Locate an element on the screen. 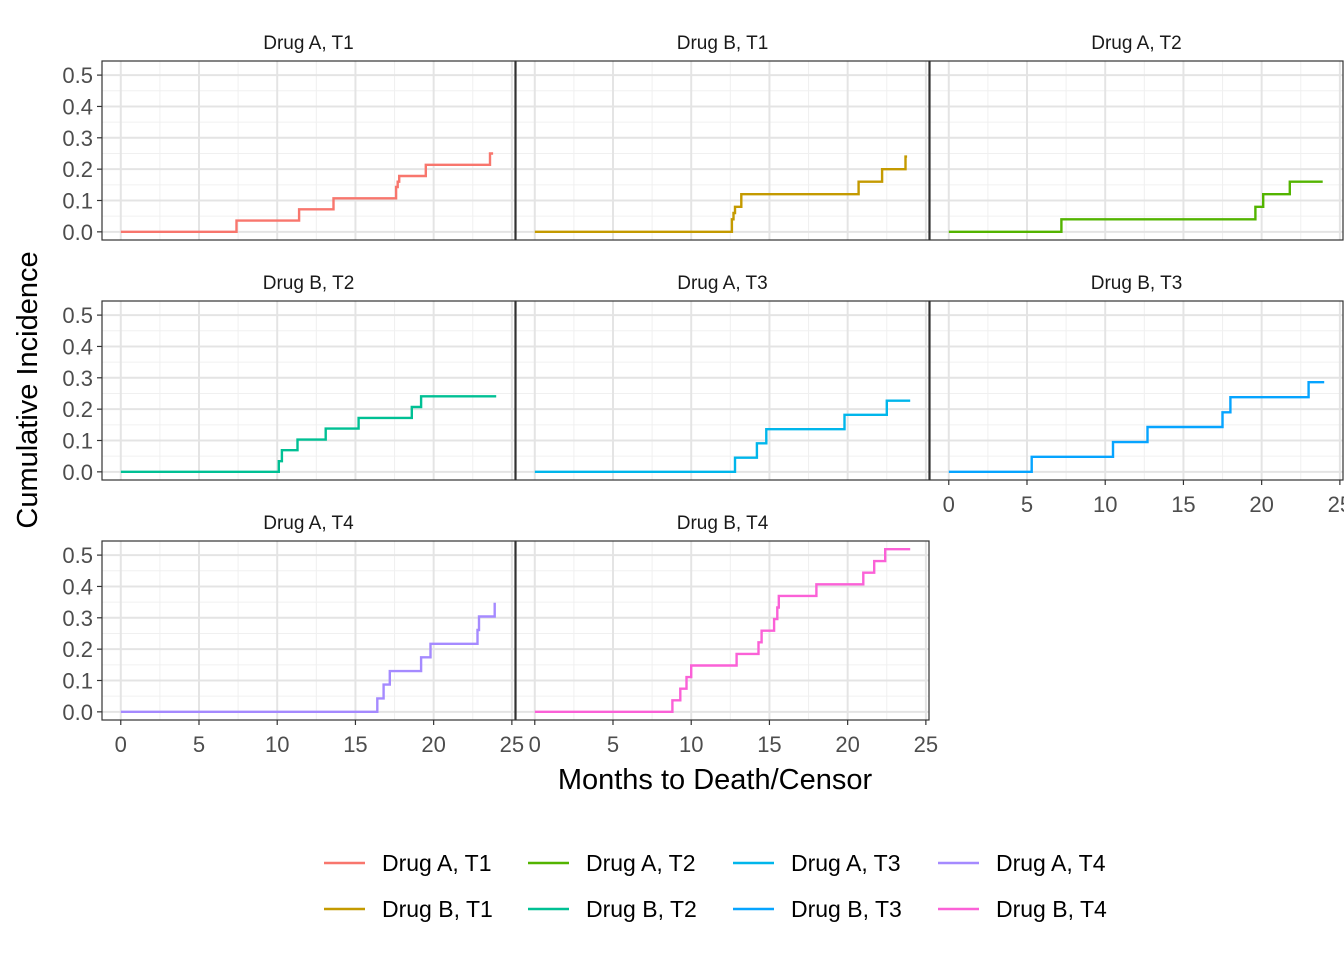 This screenshot has width=1344, height=960. x-axis-title: Months to Death/Censor is located at coordinates (715, 780).